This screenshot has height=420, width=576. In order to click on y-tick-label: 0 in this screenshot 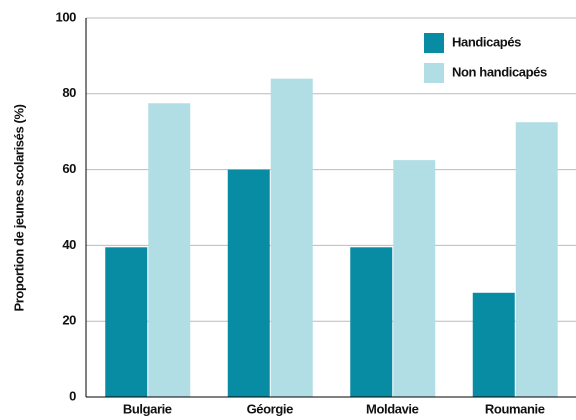, I will do `click(72, 395)`.